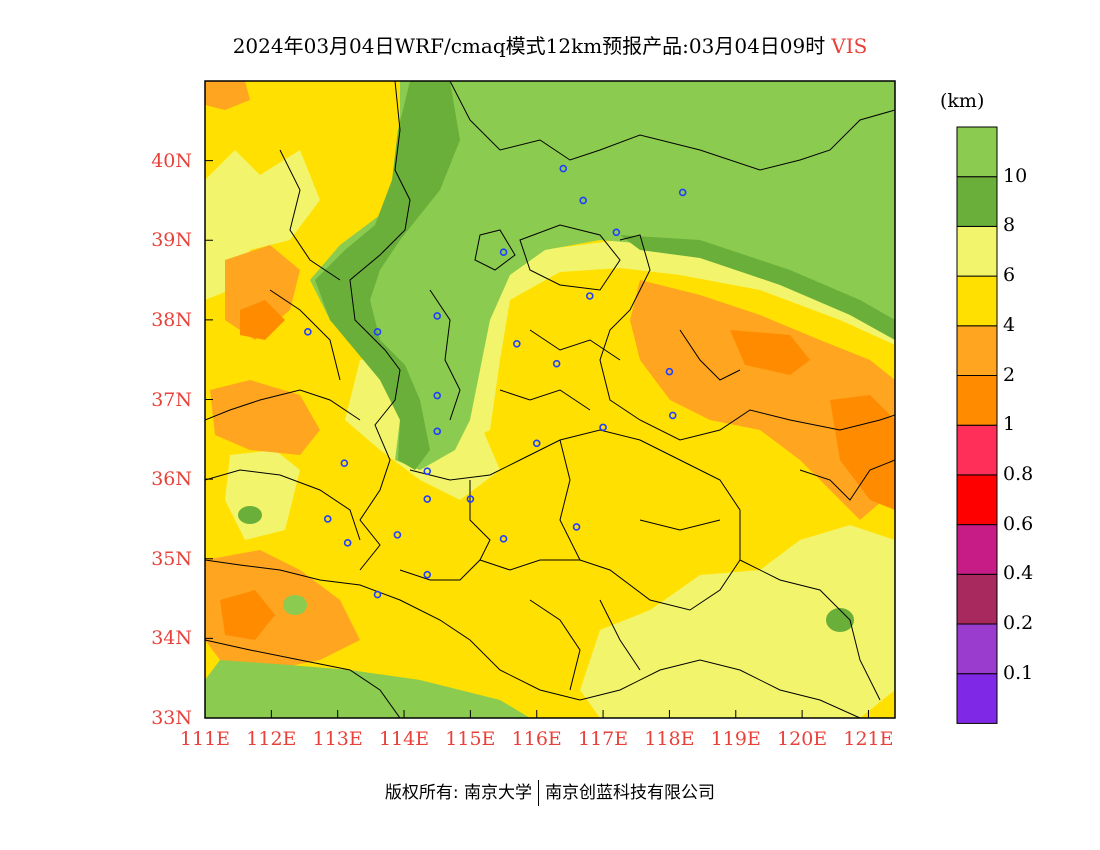 The height and width of the screenshot is (850, 1100). I want to click on field-2-4-east, so click(762, 400).